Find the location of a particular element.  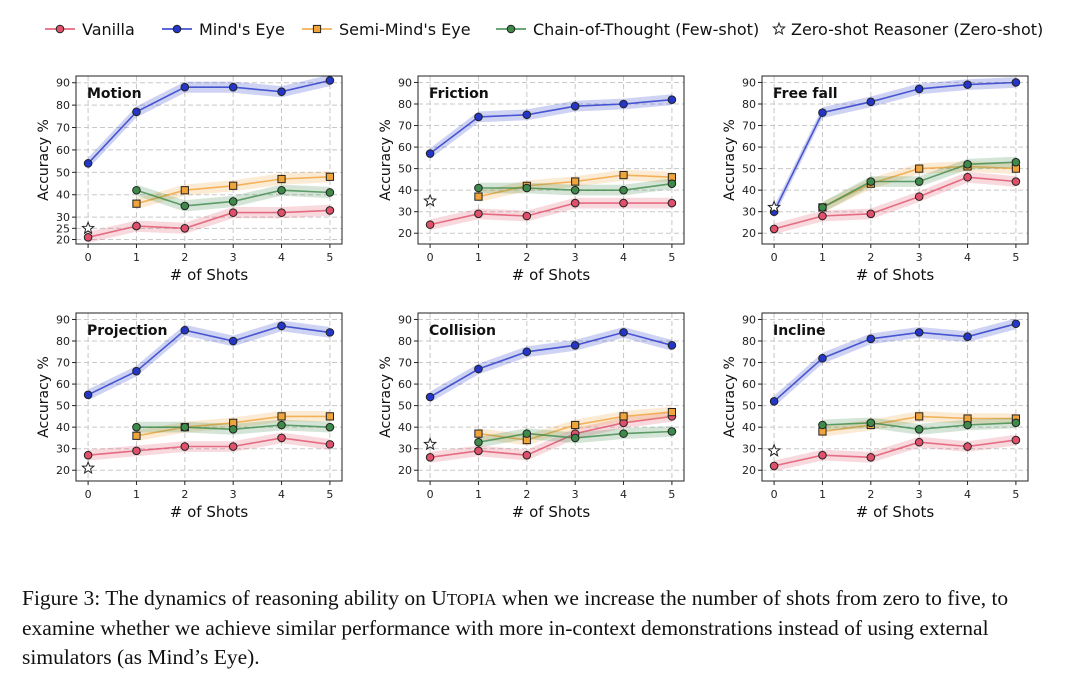

x-tick-label: 2 is located at coordinates (870, 494).